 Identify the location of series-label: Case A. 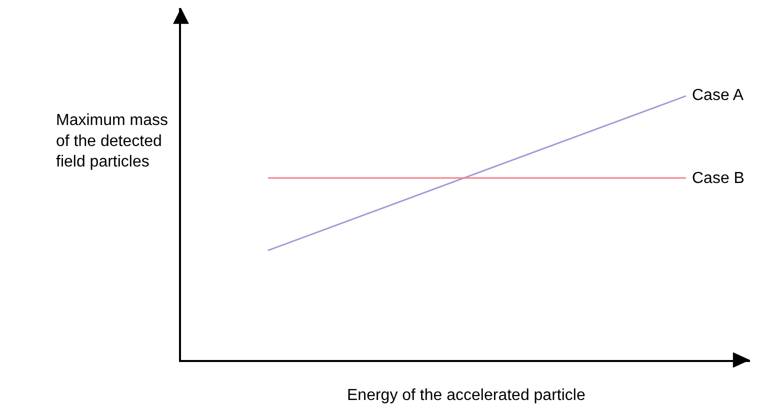
(718, 95).